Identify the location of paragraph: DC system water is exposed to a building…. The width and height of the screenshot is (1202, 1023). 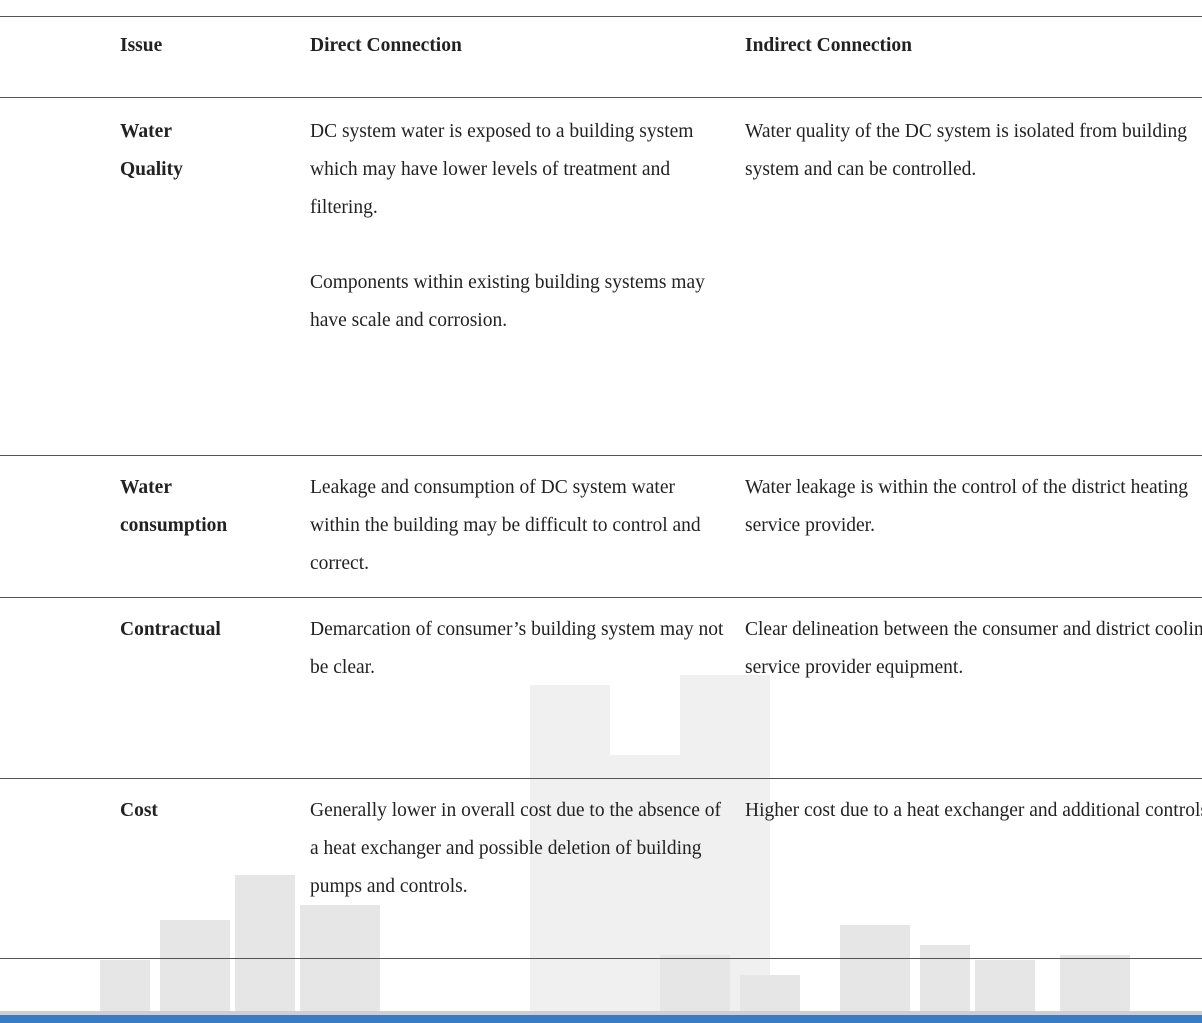
(502, 169).